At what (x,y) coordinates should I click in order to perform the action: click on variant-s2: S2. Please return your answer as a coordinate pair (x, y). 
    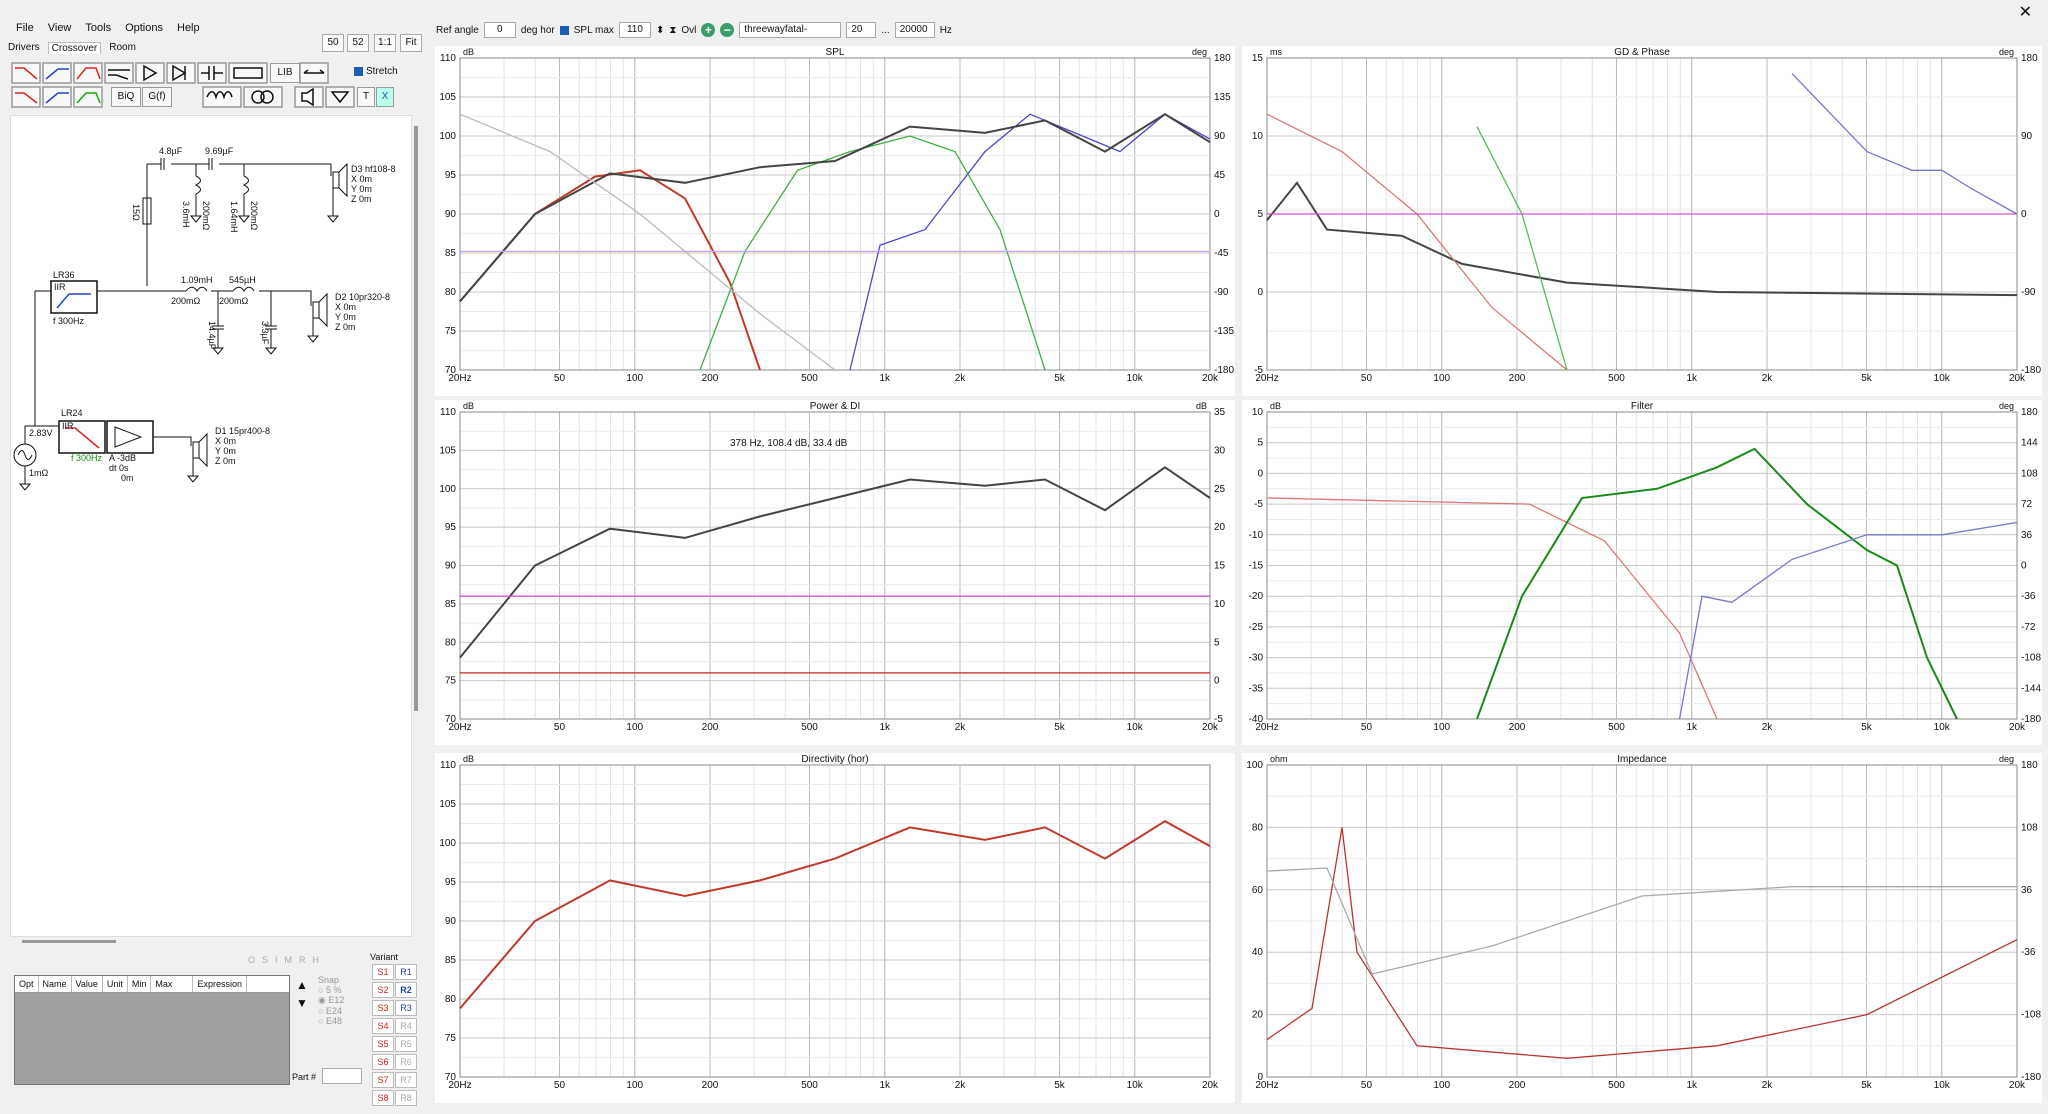
    Looking at the image, I should click on (383, 990).